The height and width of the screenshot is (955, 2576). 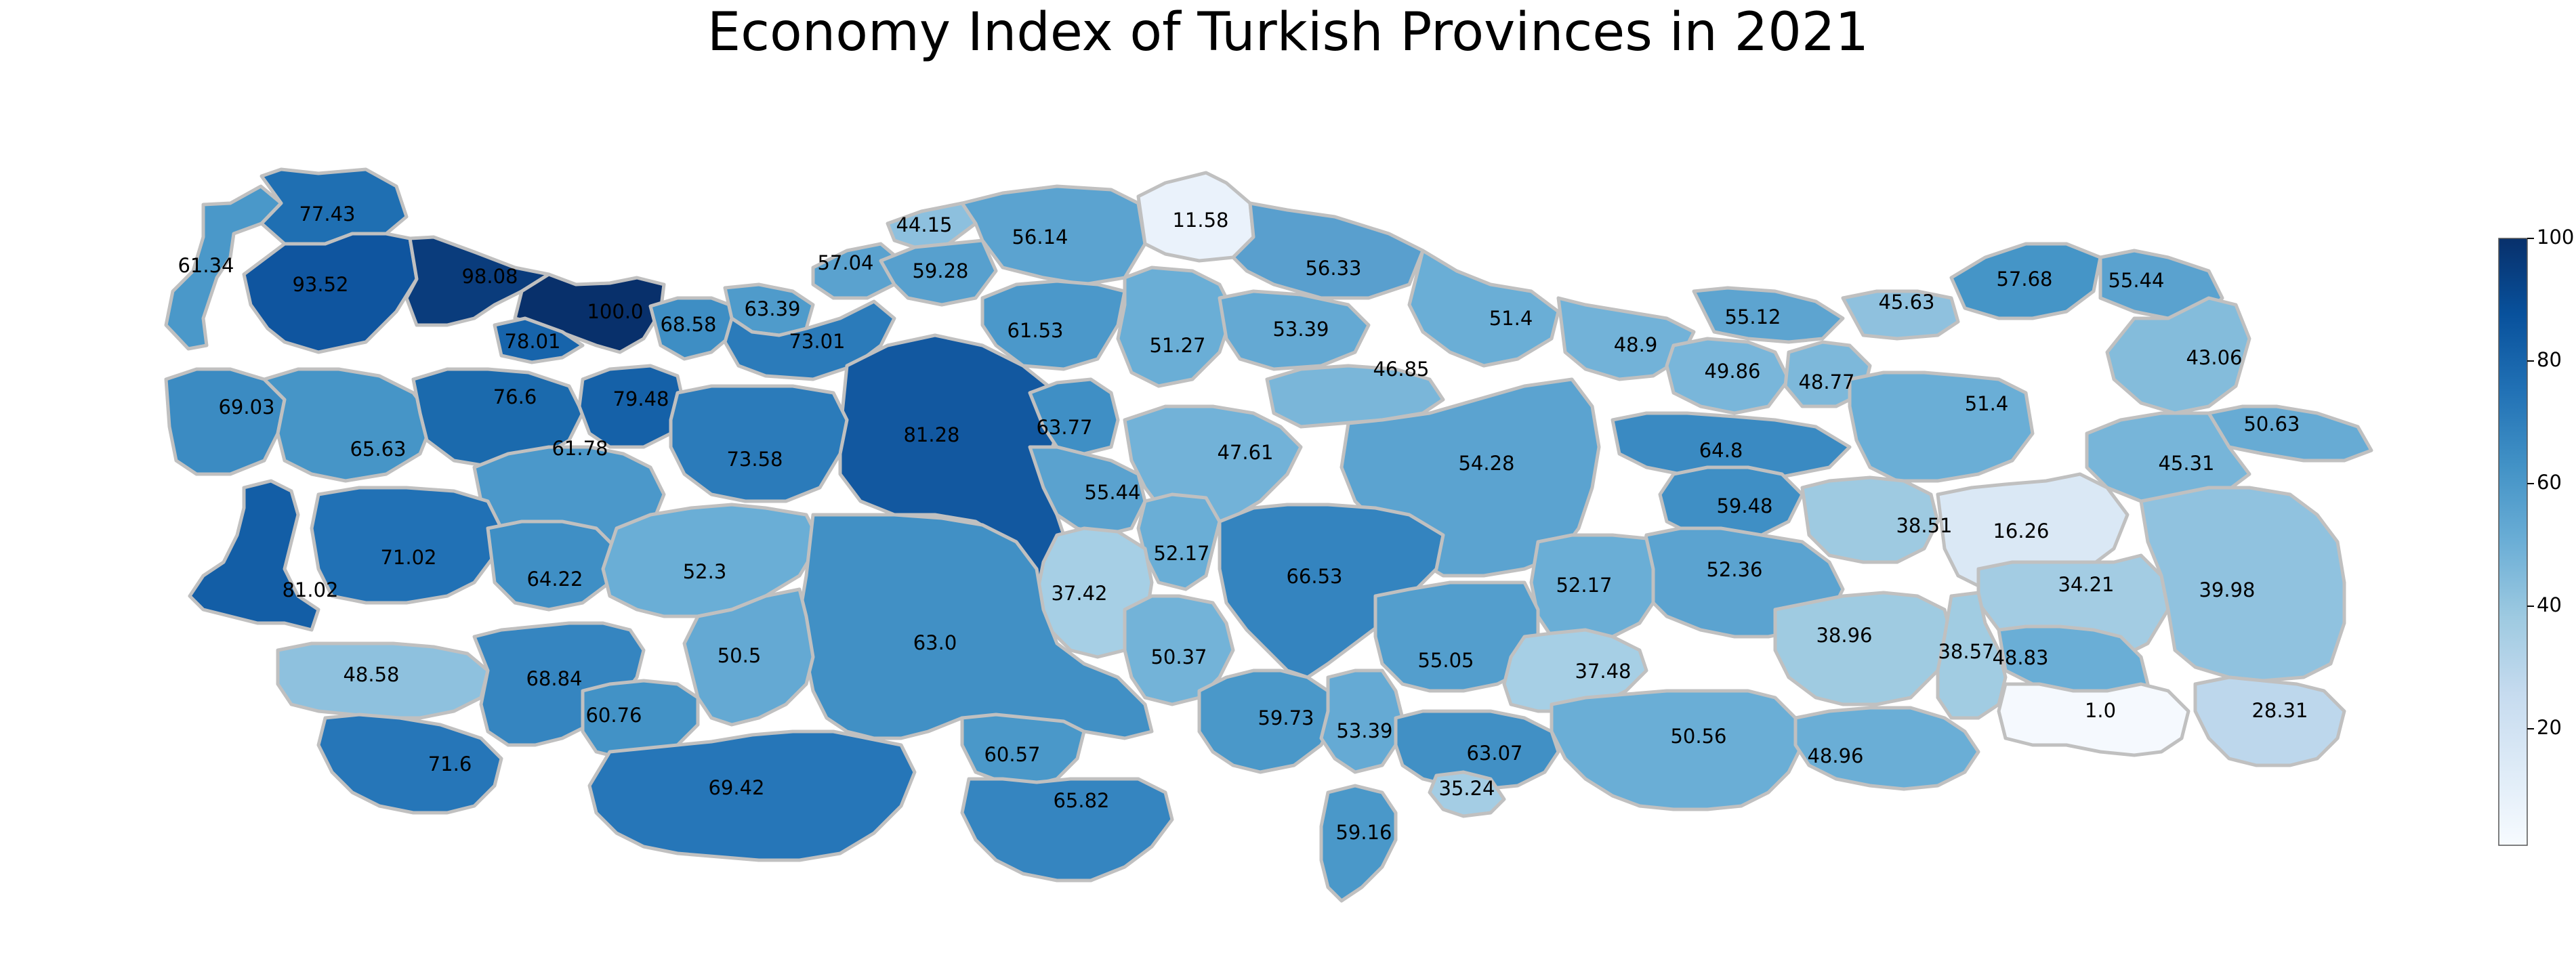 I want to click on province-value-label: 35.24, so click(x=1466, y=788).